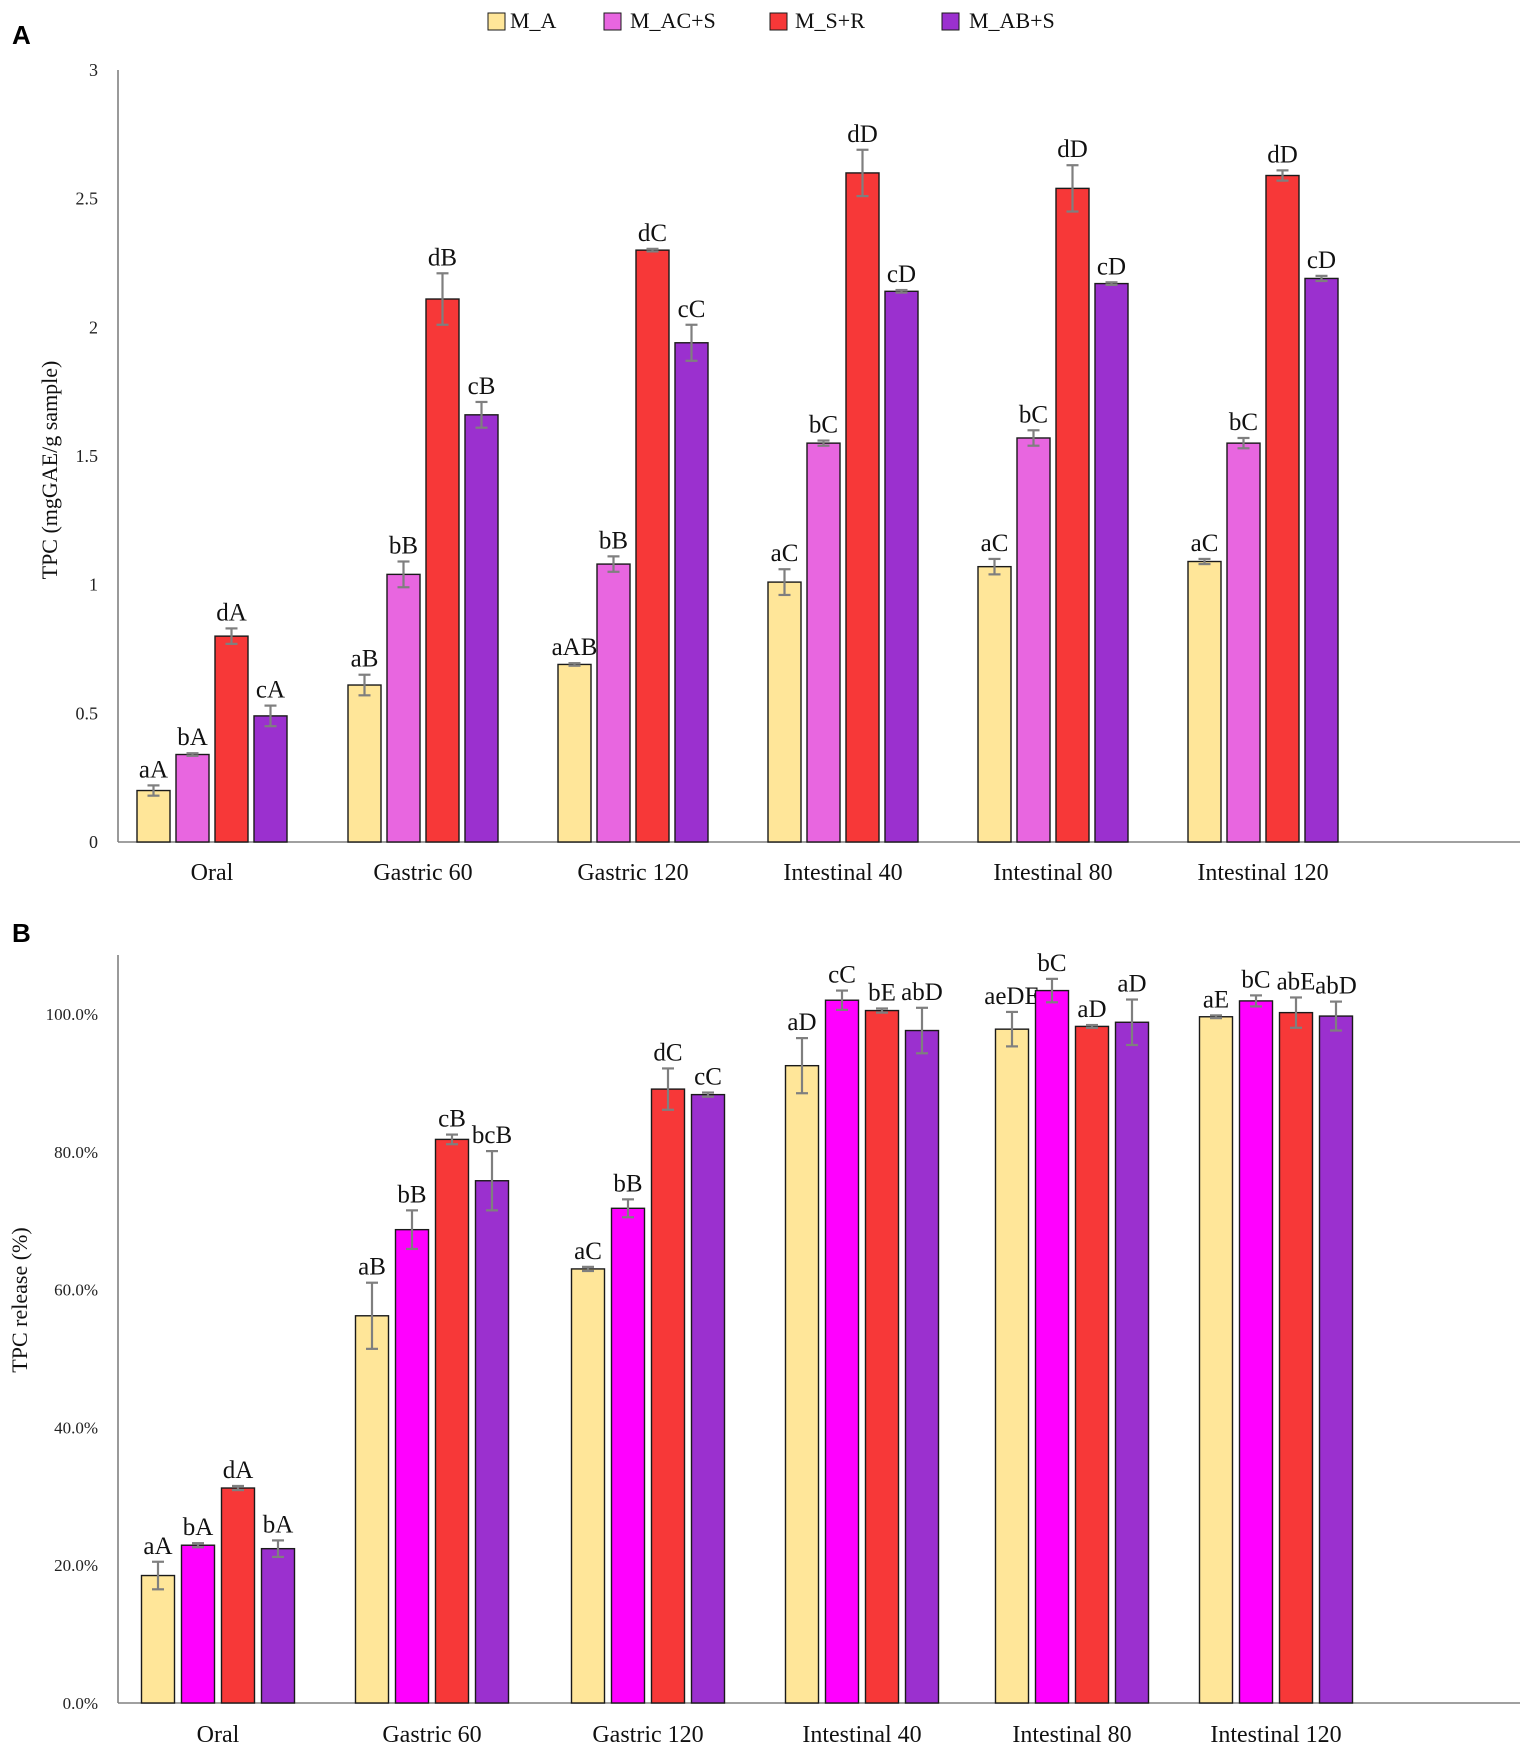  What do you see at coordinates (76, 1565) in the screenshot?
I see `panel-b-y-tick-label: 20.0%` at bounding box center [76, 1565].